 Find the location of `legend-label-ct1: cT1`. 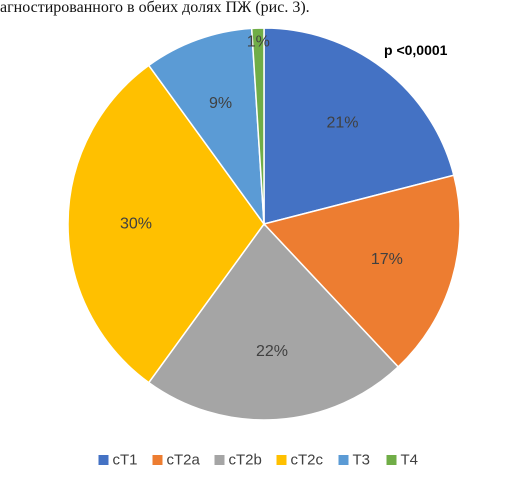

legend-label-ct1: cT1 is located at coordinates (125, 460).